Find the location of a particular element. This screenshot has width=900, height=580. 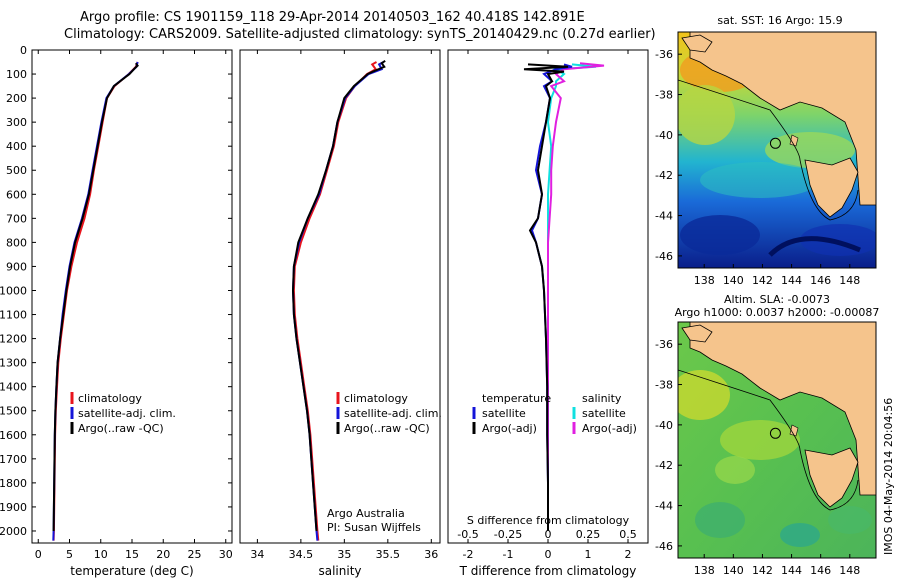

x-tick-label: -1 is located at coordinates (508, 554).